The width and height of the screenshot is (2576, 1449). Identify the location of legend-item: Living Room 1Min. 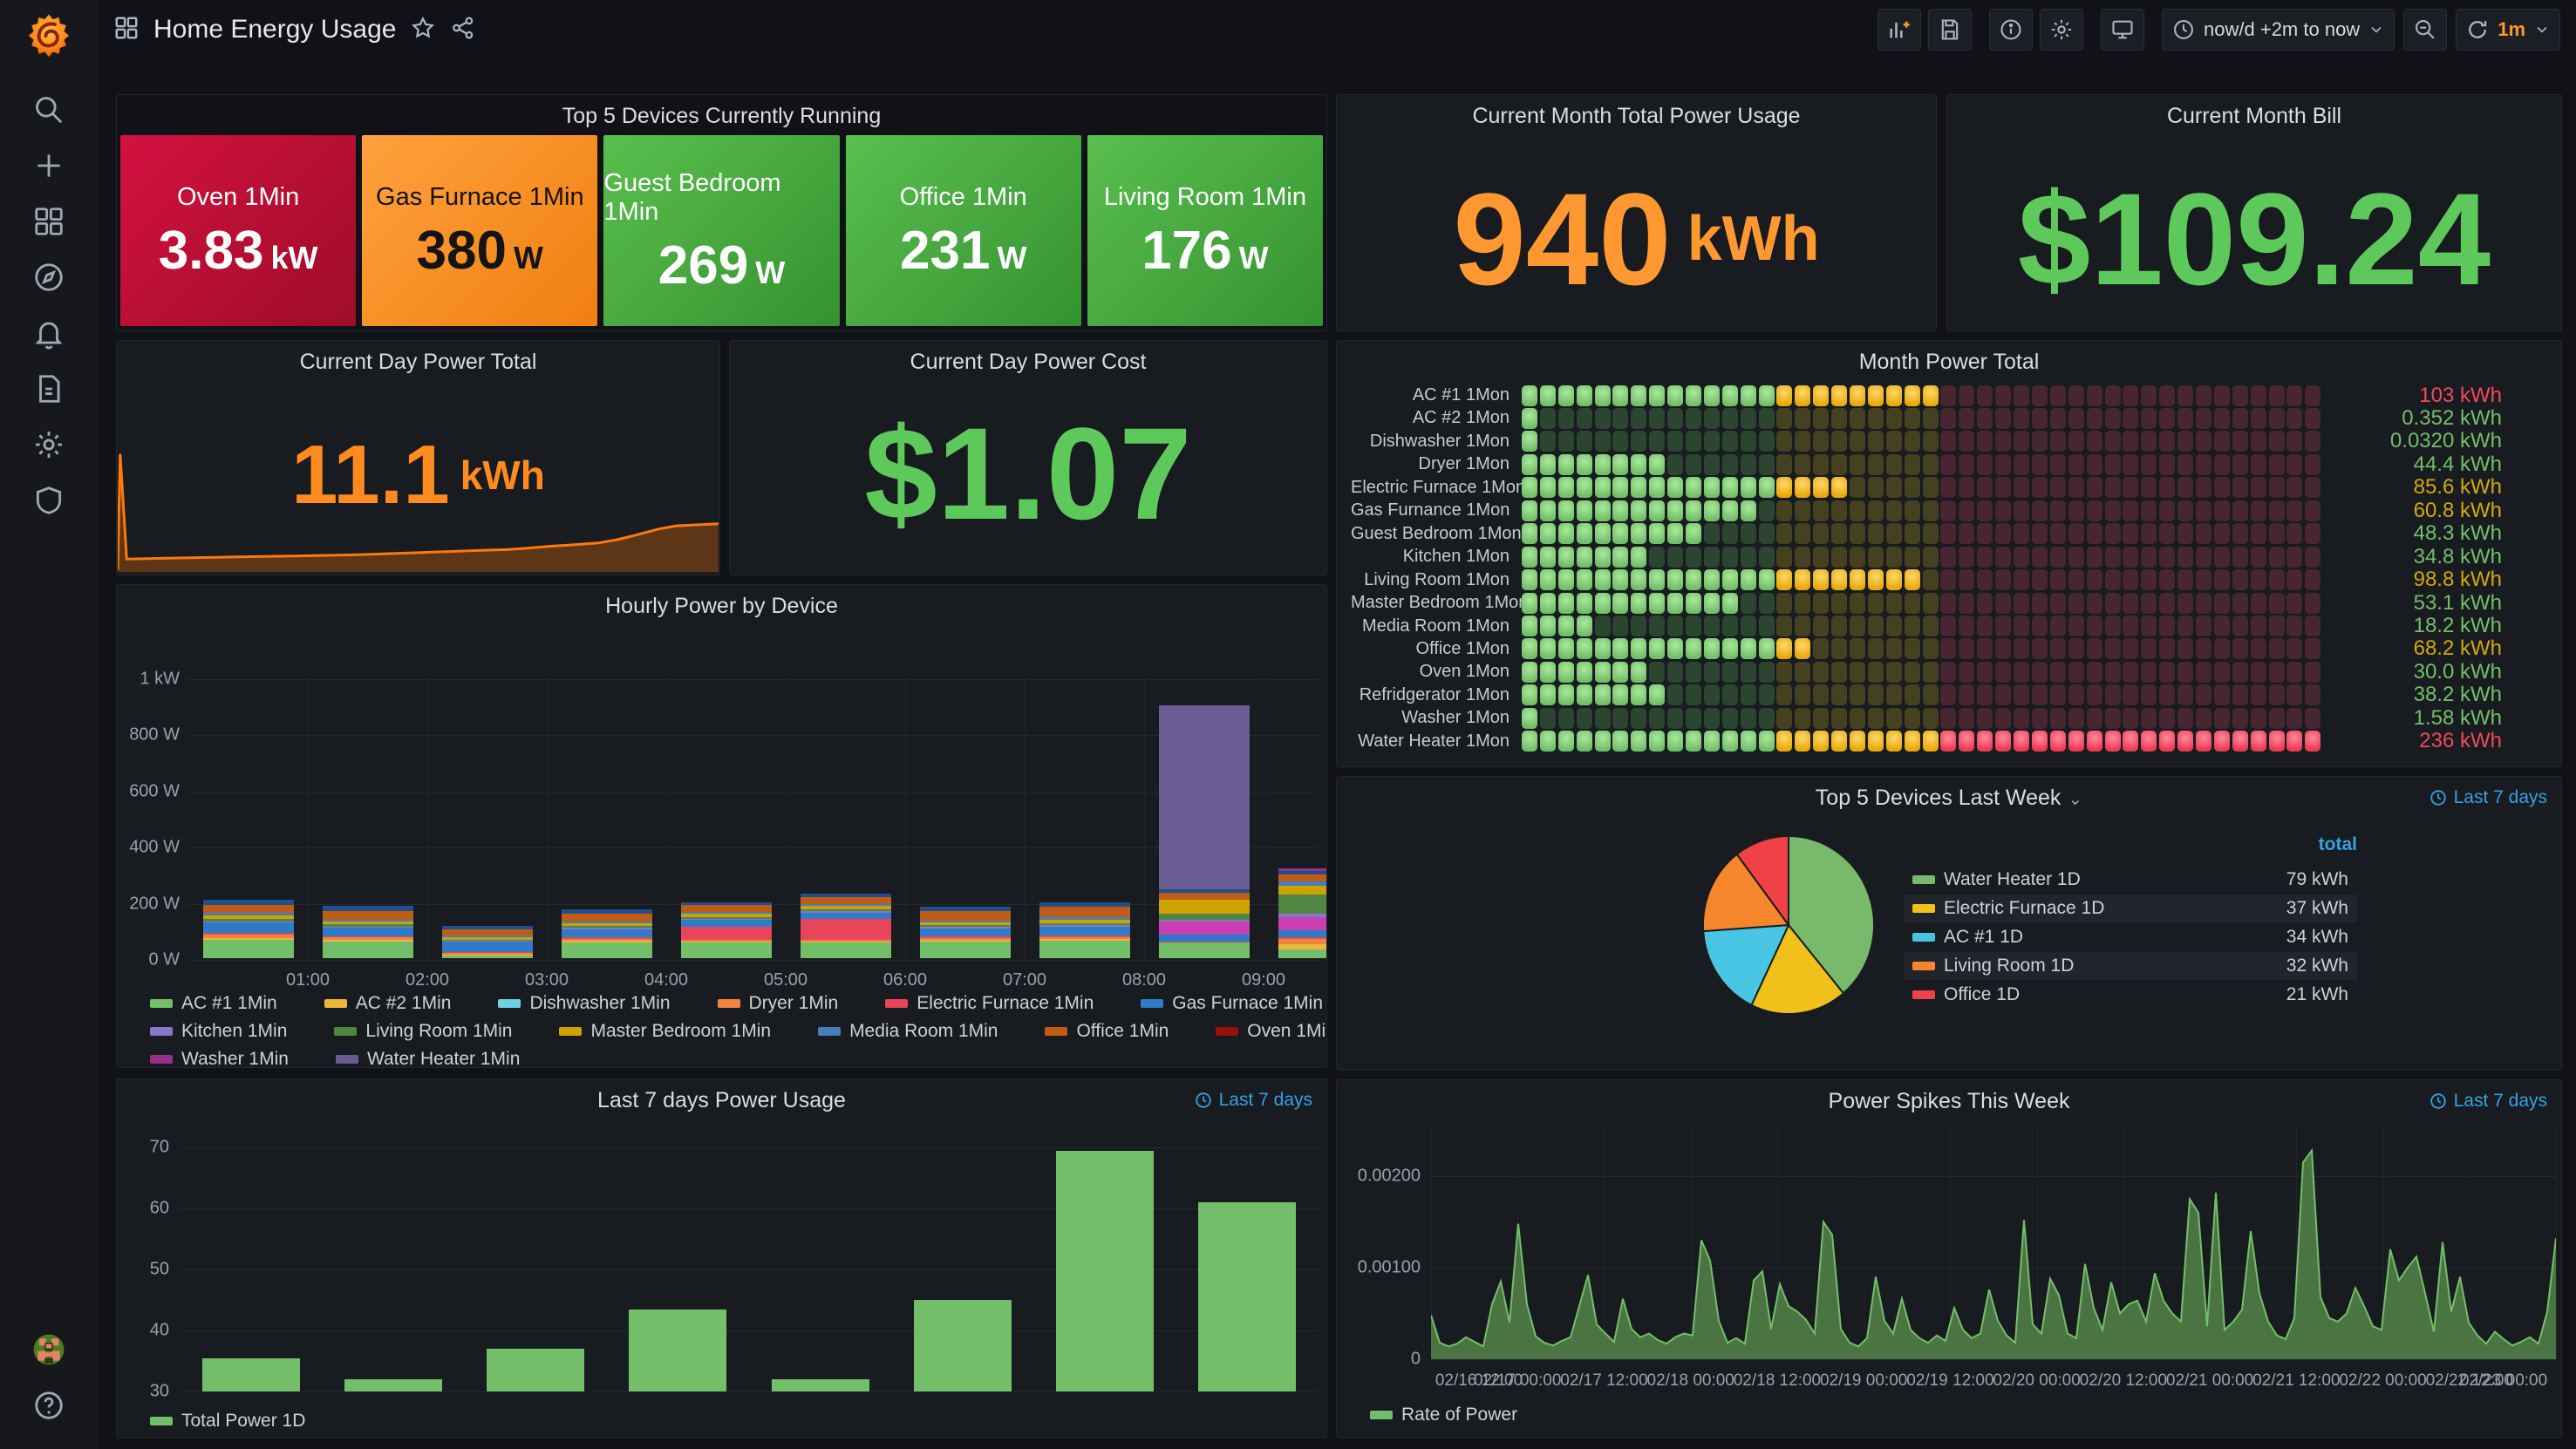
(423, 1031).